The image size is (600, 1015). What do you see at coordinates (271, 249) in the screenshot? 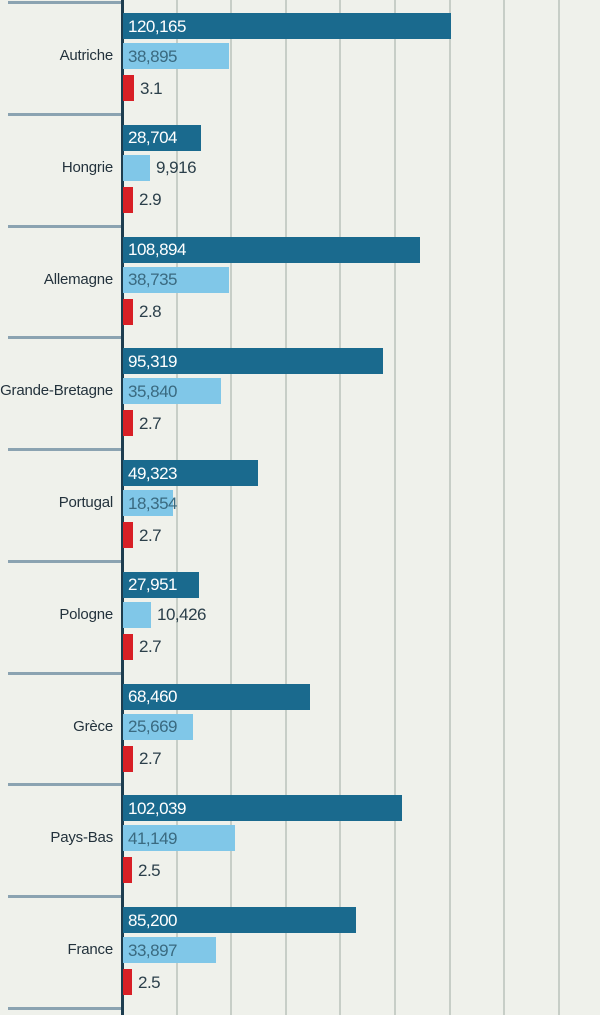
I see `bar-total: 108,894` at bounding box center [271, 249].